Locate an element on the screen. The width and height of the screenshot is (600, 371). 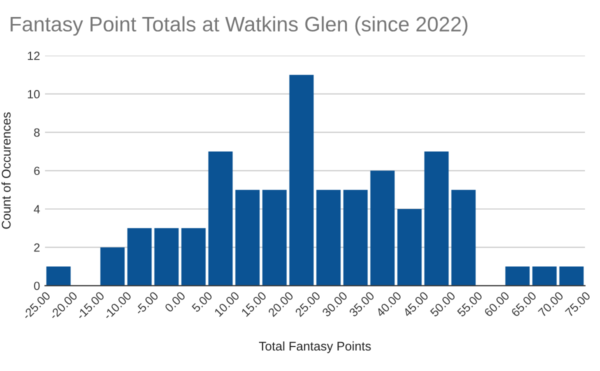
y-tick-label: 12 is located at coordinates (34, 56).